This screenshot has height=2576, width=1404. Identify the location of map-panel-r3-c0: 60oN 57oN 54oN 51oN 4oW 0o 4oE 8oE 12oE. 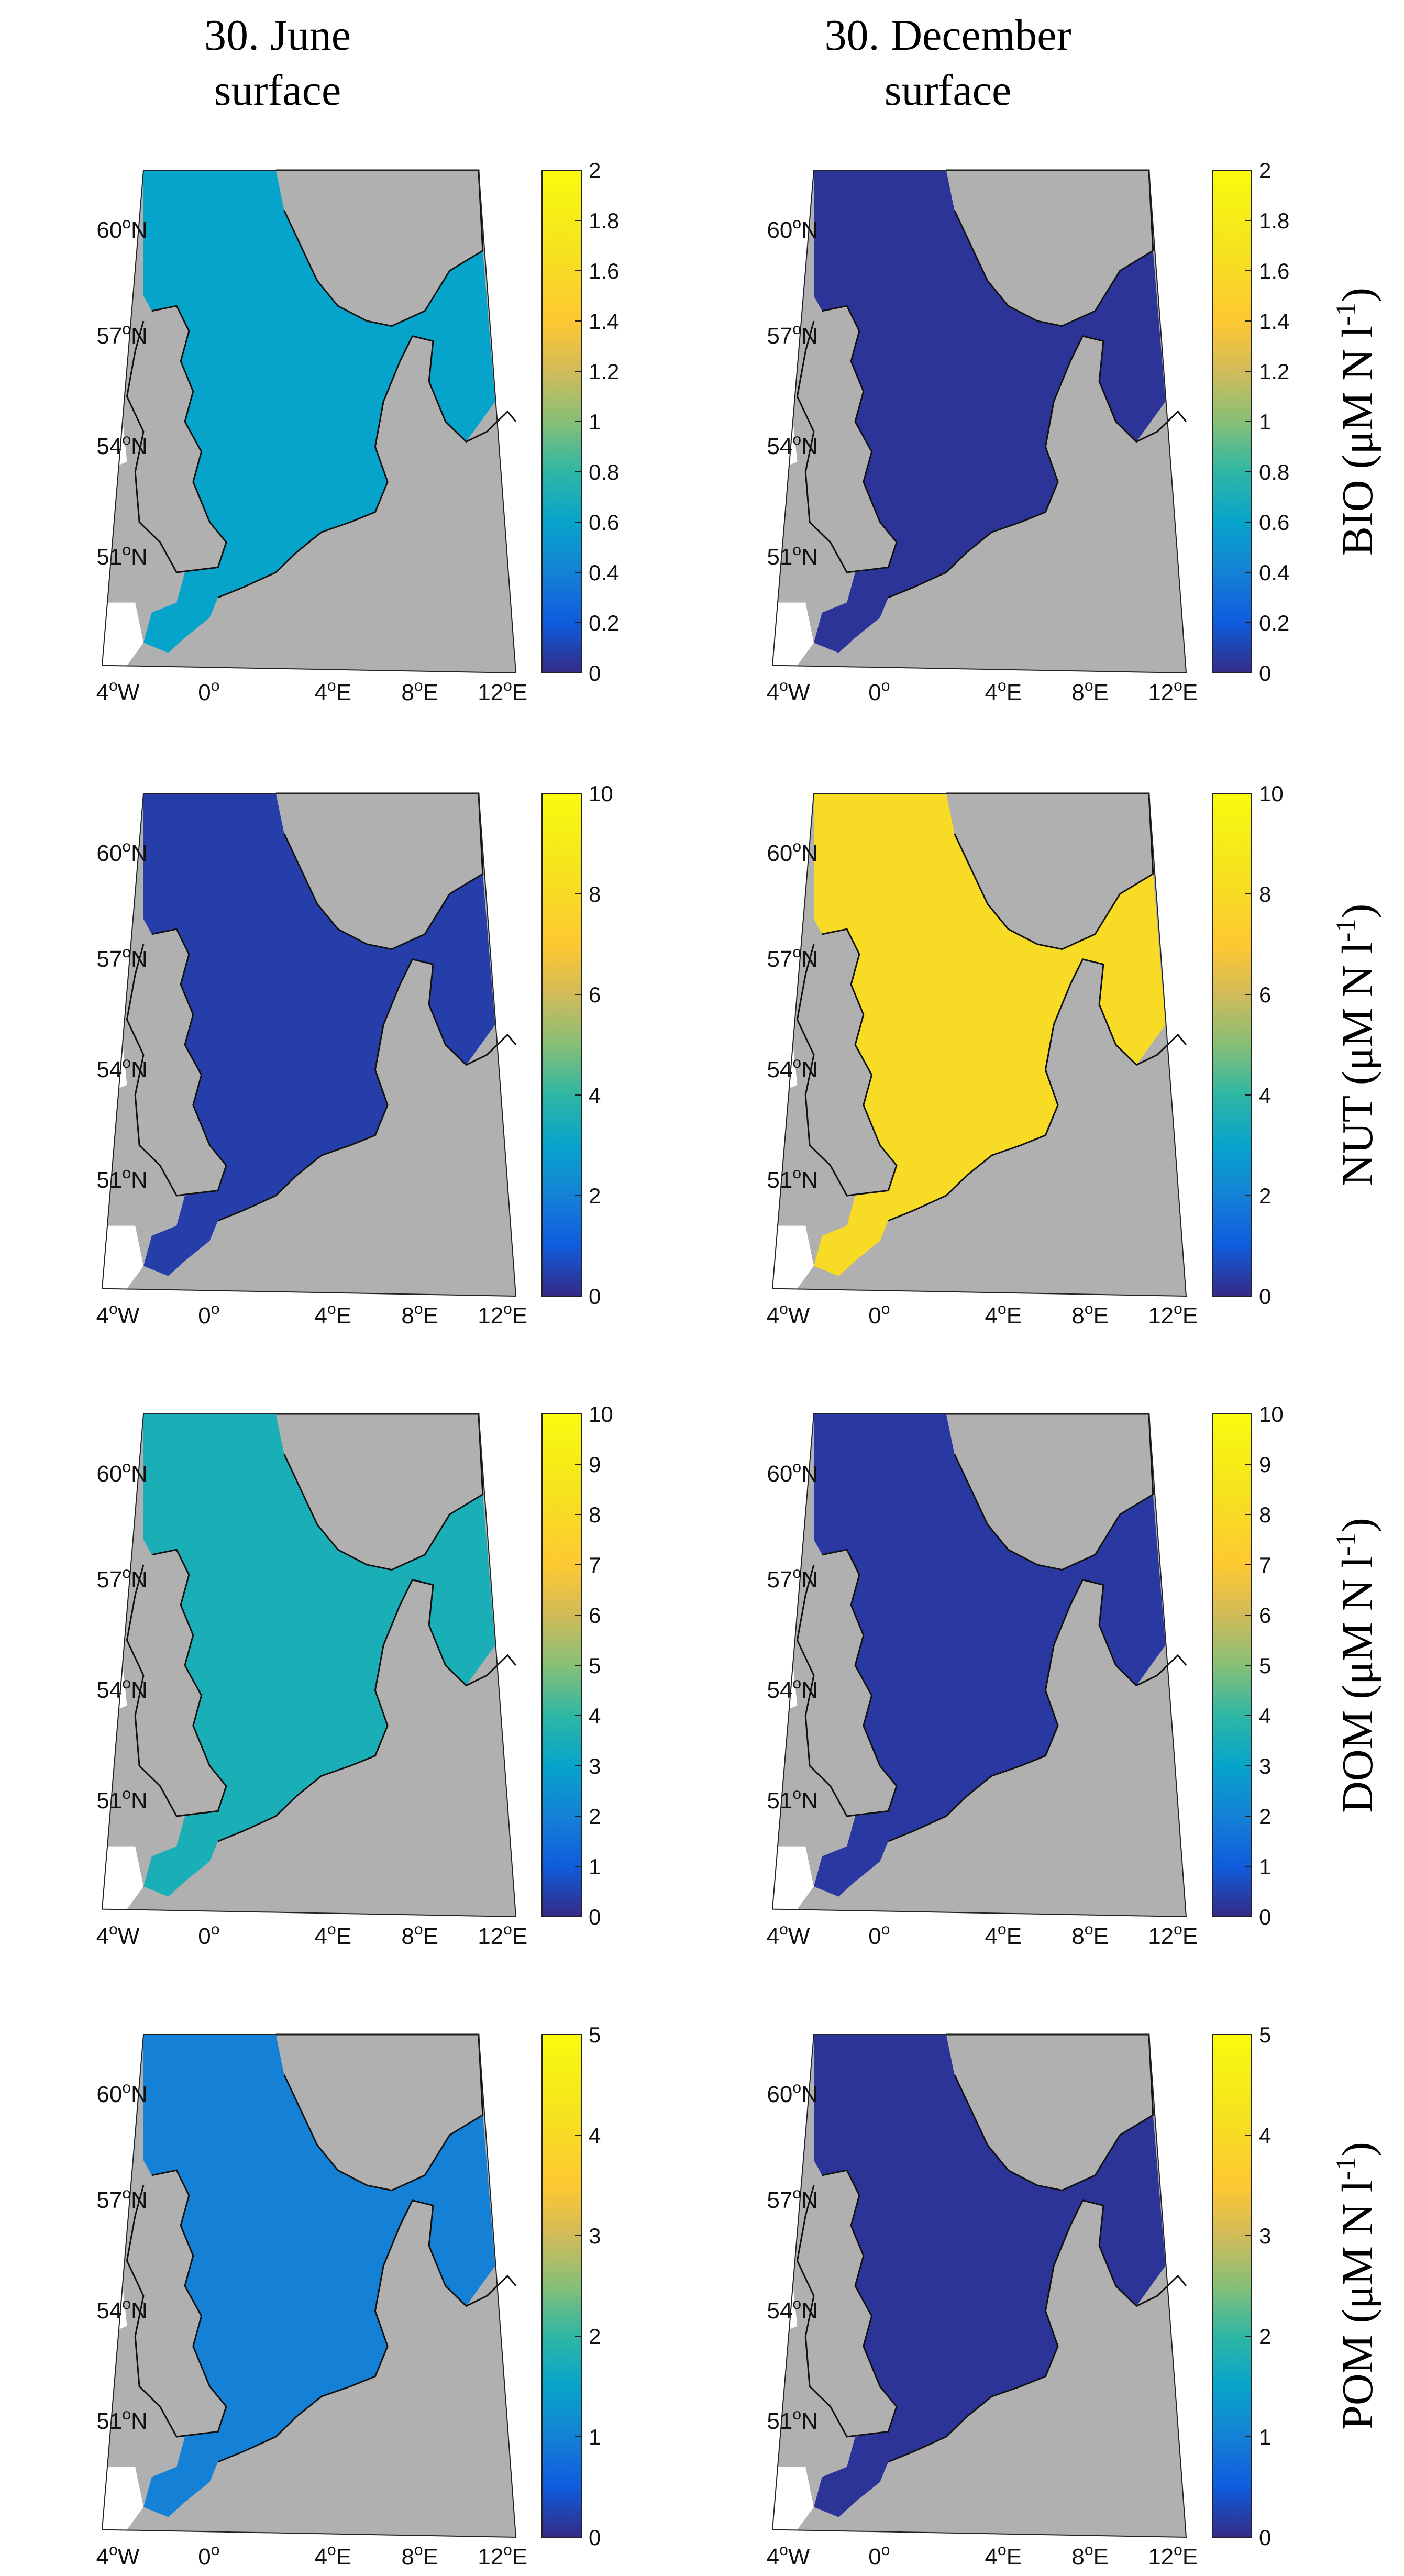
(311, 2301).